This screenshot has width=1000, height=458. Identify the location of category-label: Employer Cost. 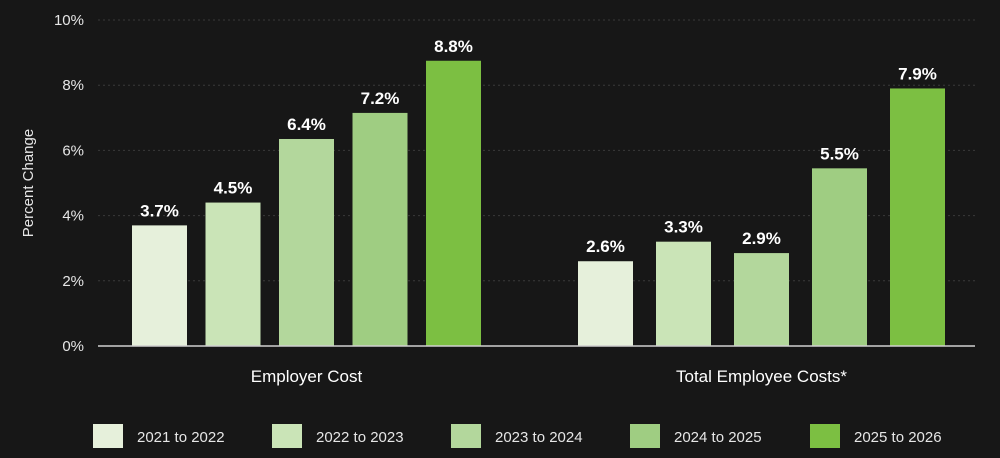
(307, 376).